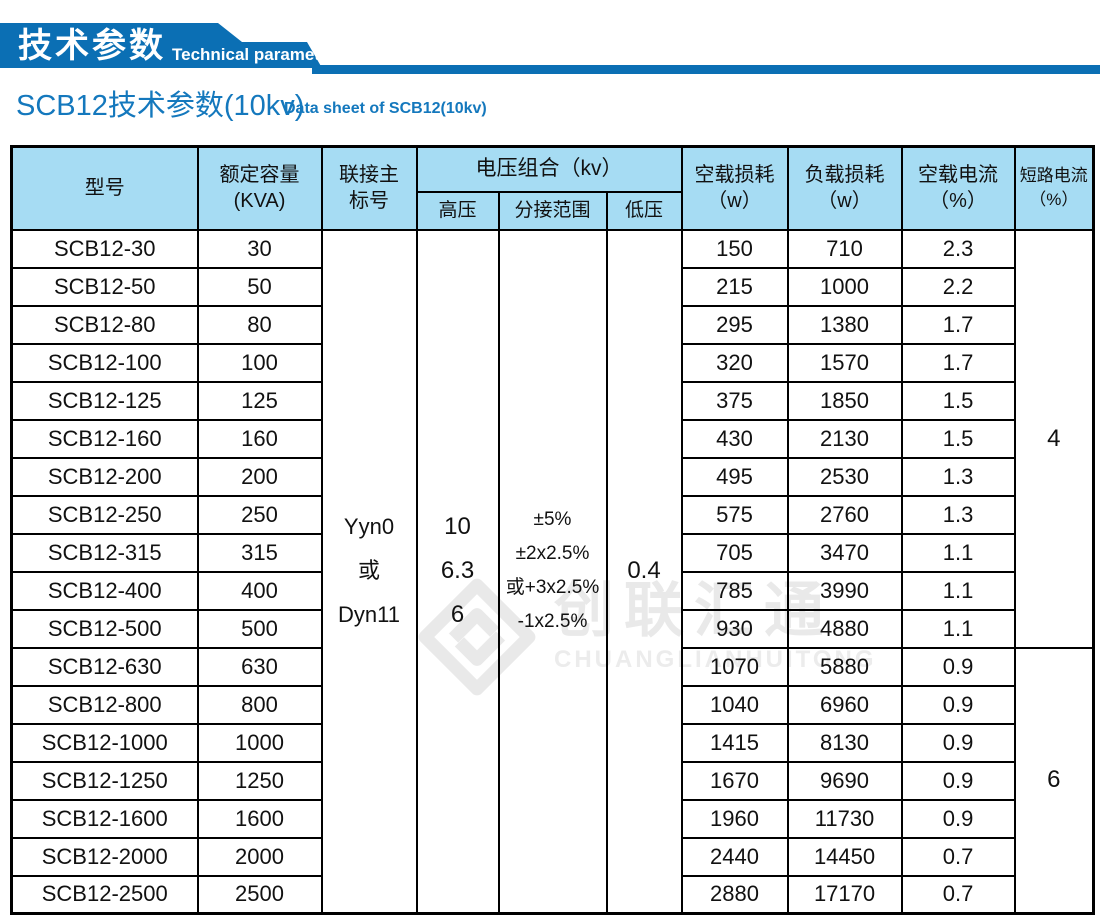  I want to click on table-row: SCB12-250 250 575 2760 1.3, so click(552, 514).